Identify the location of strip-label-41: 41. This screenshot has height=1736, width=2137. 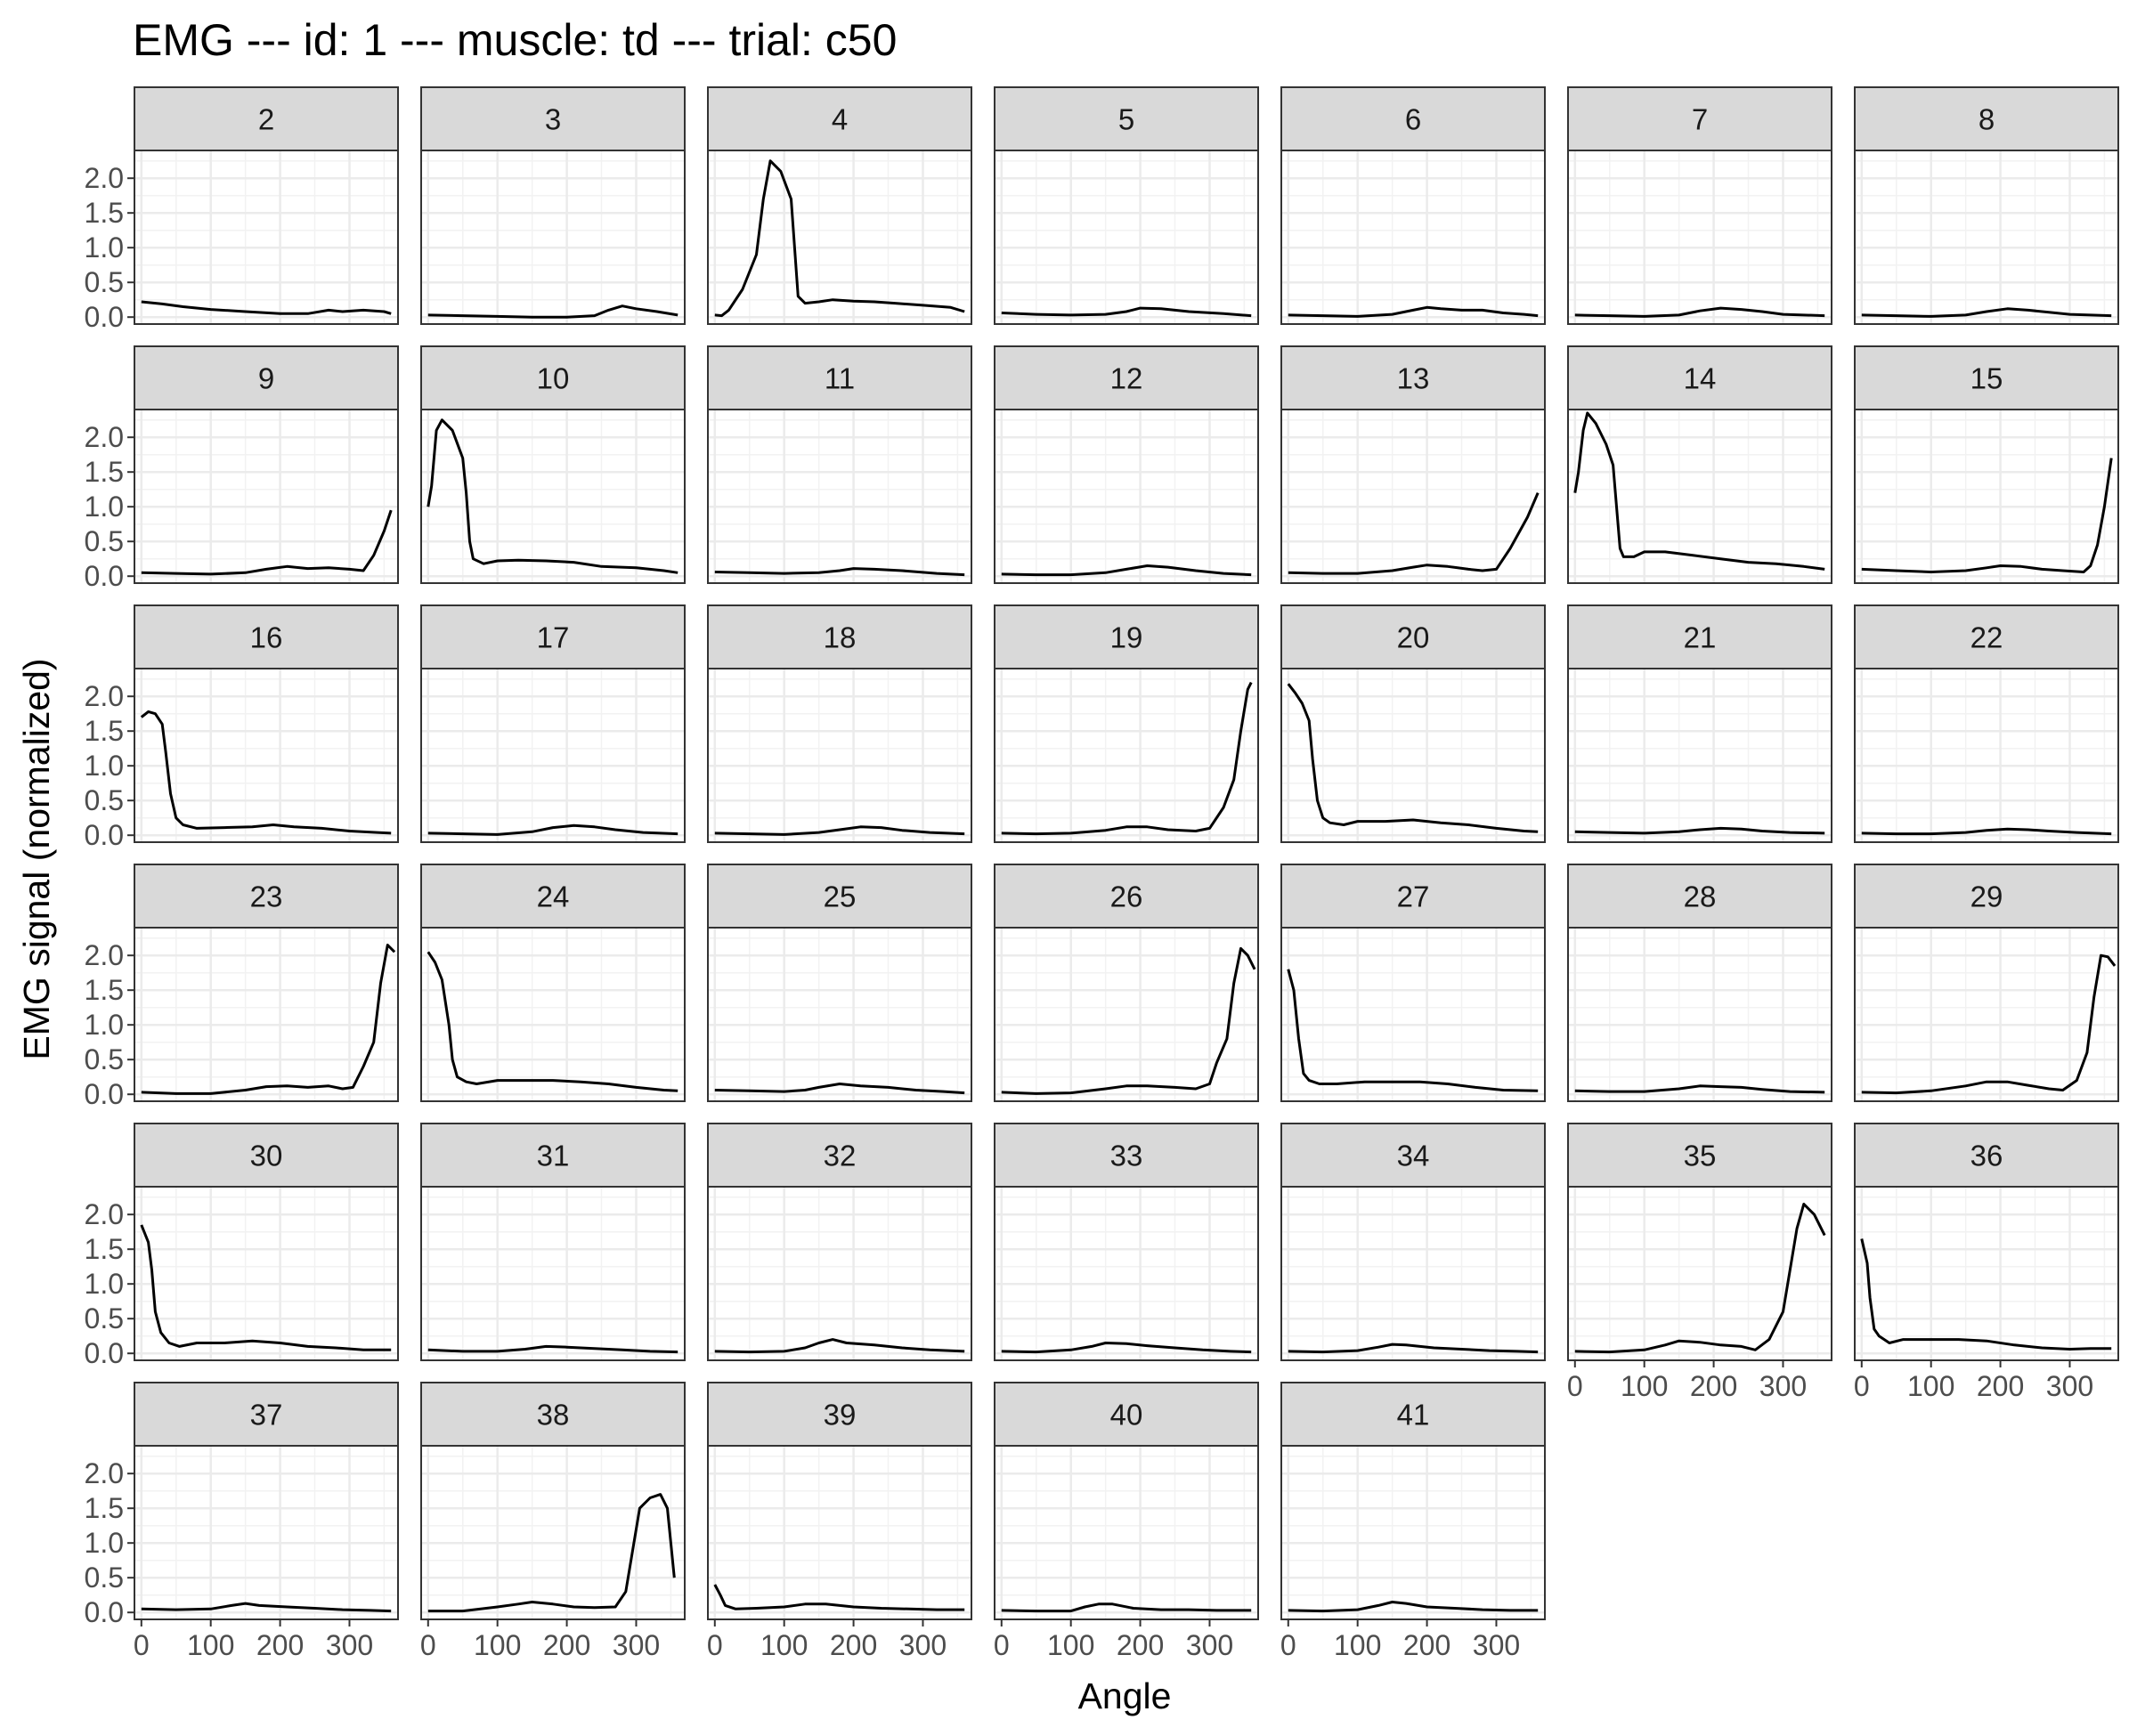
(1413, 1415).